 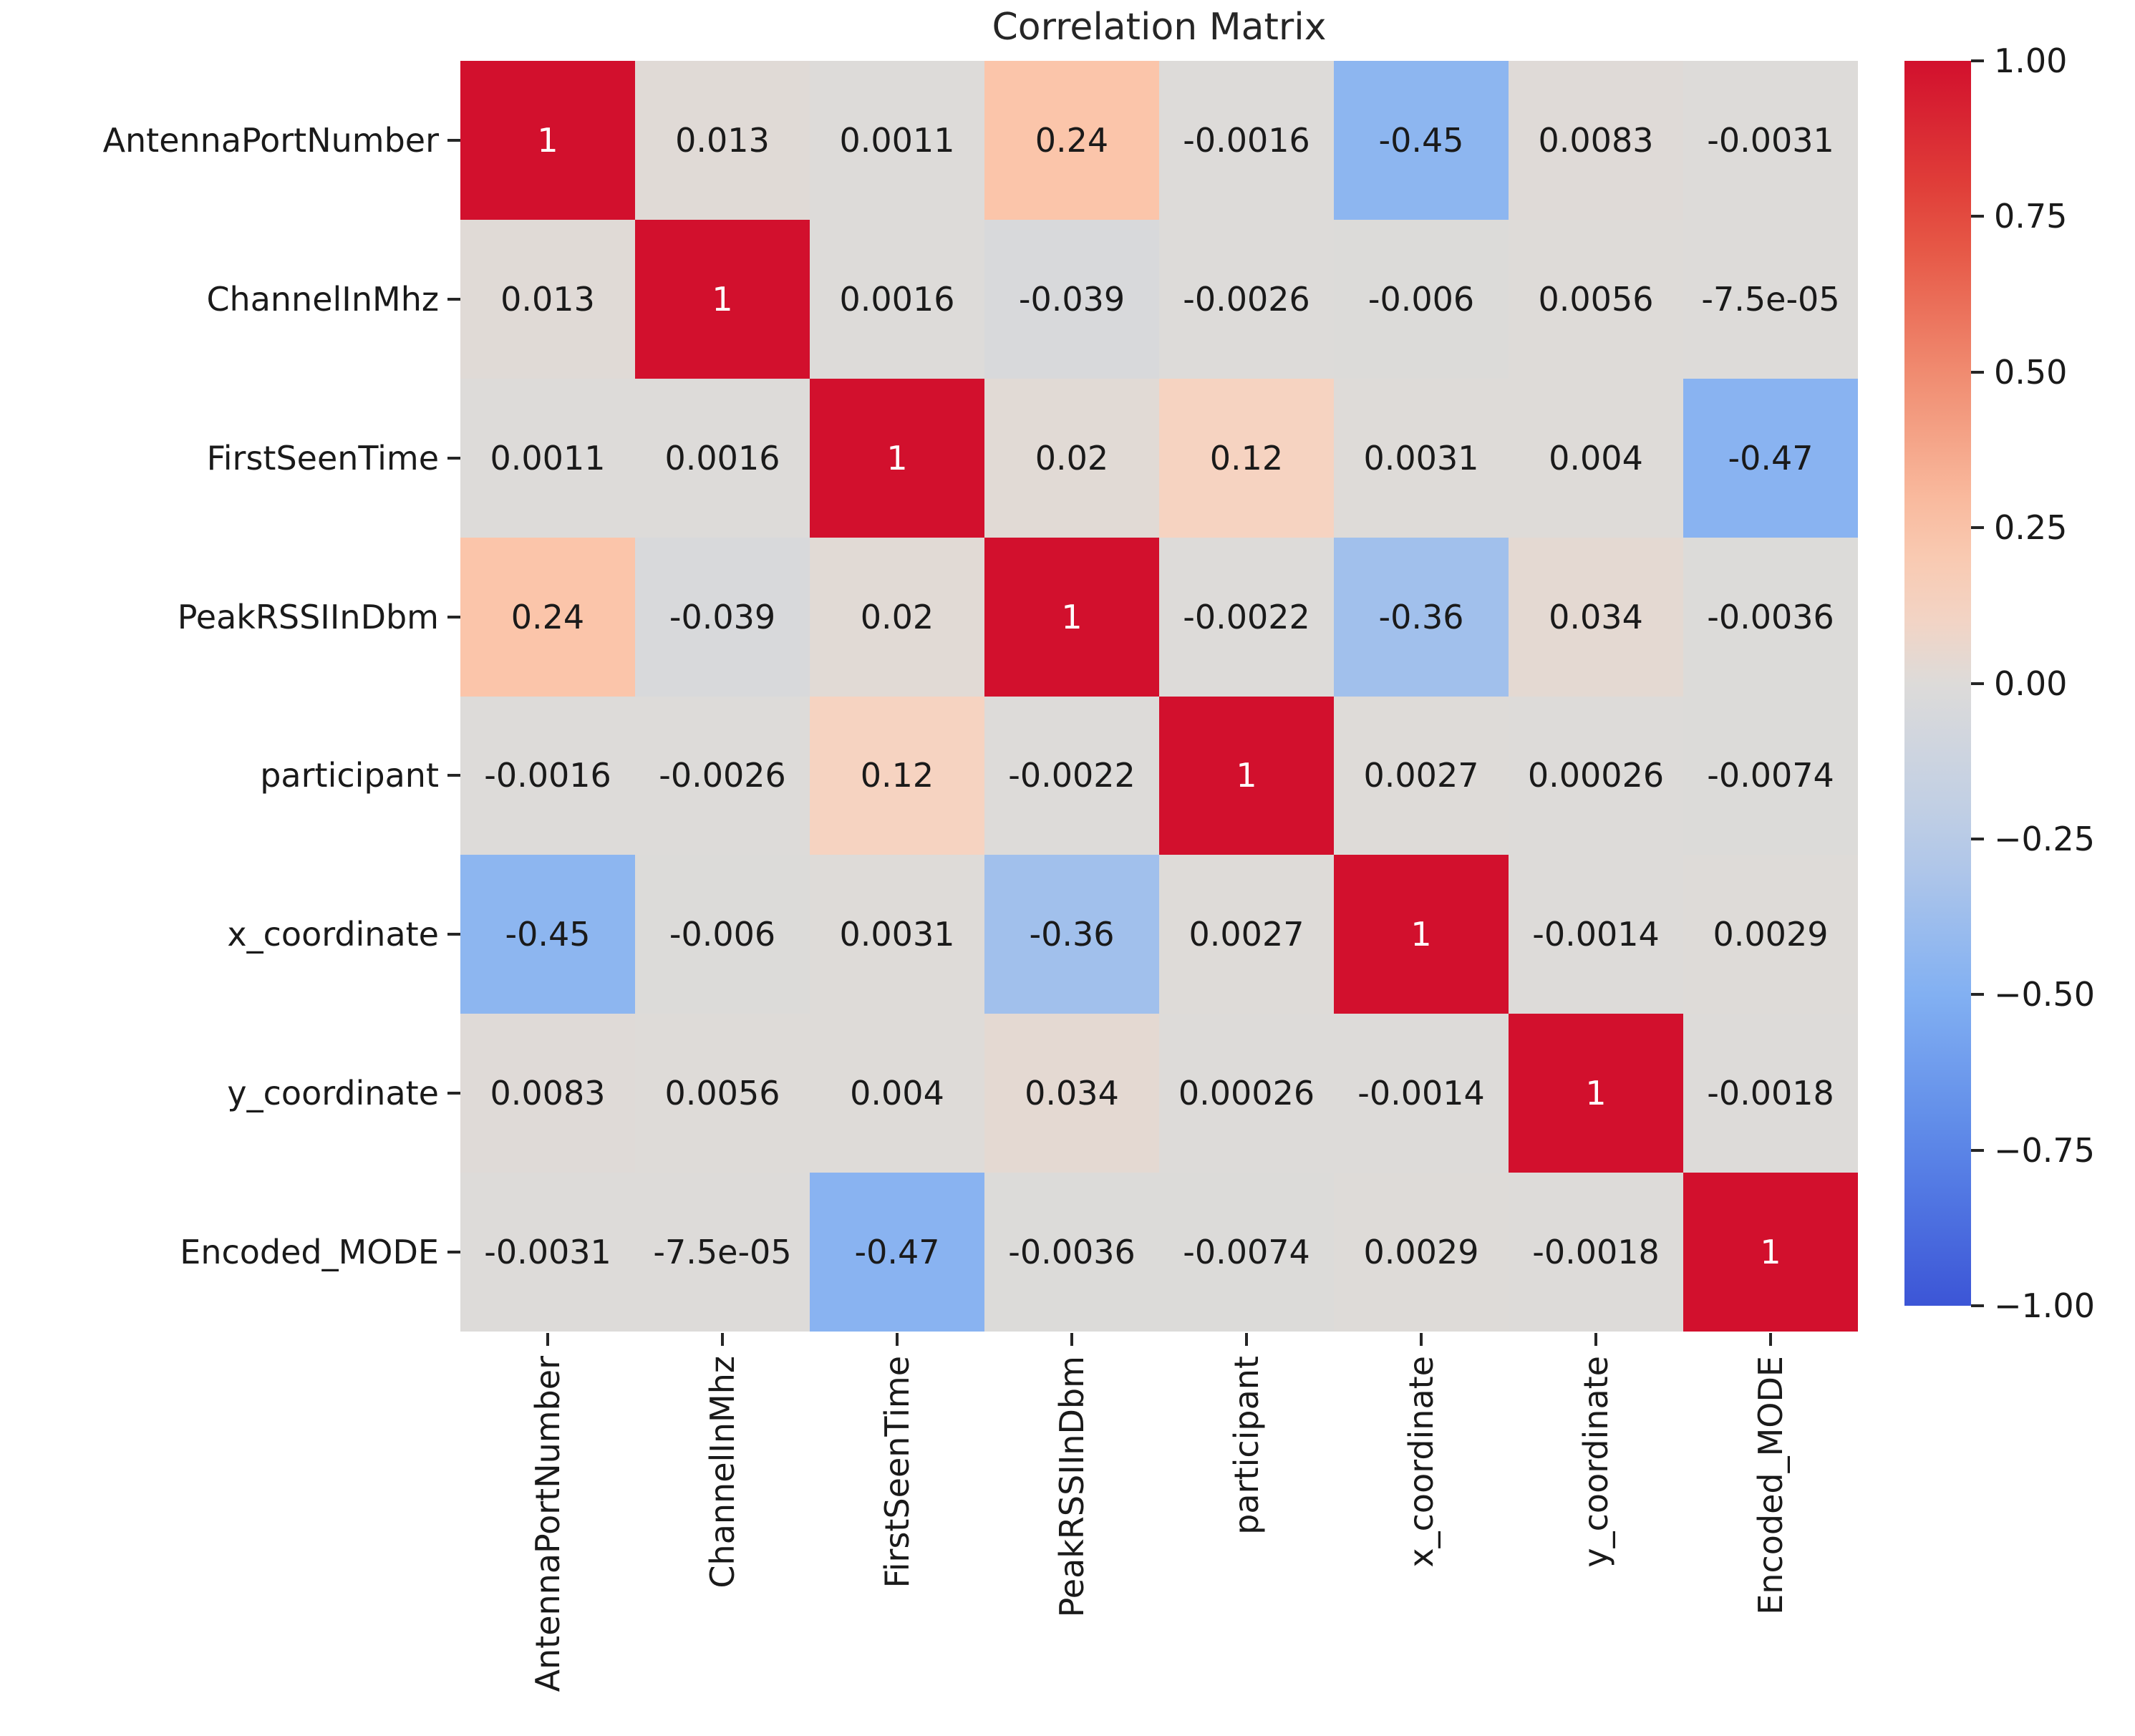 What do you see at coordinates (897, 617) in the screenshot?
I see `heatmap-cell: 0.02` at bounding box center [897, 617].